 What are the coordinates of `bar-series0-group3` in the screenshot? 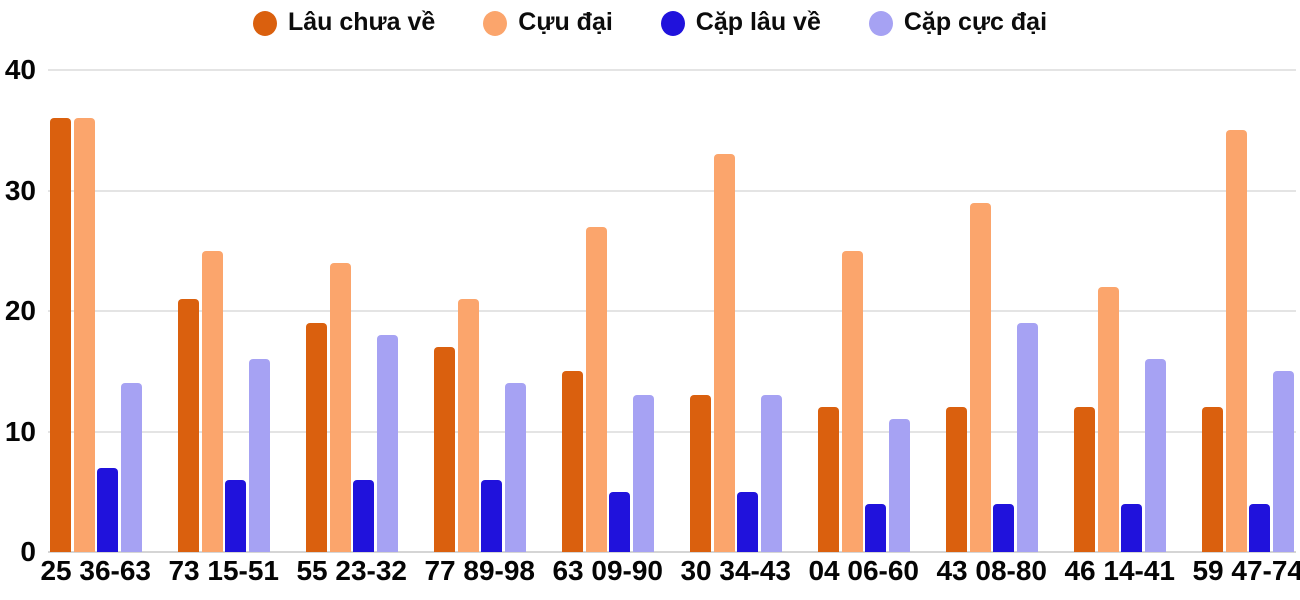 It's located at (444, 449).